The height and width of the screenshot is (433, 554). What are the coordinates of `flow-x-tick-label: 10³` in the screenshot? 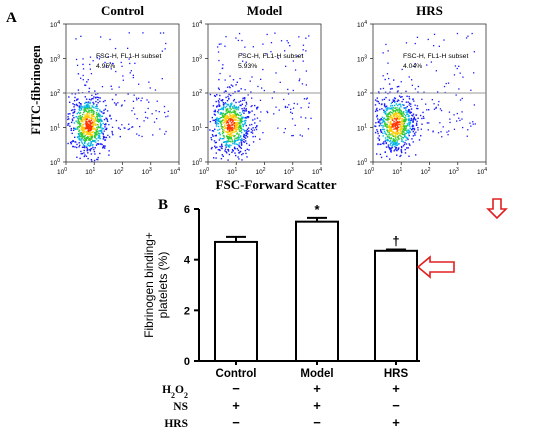 It's located at (289, 171).